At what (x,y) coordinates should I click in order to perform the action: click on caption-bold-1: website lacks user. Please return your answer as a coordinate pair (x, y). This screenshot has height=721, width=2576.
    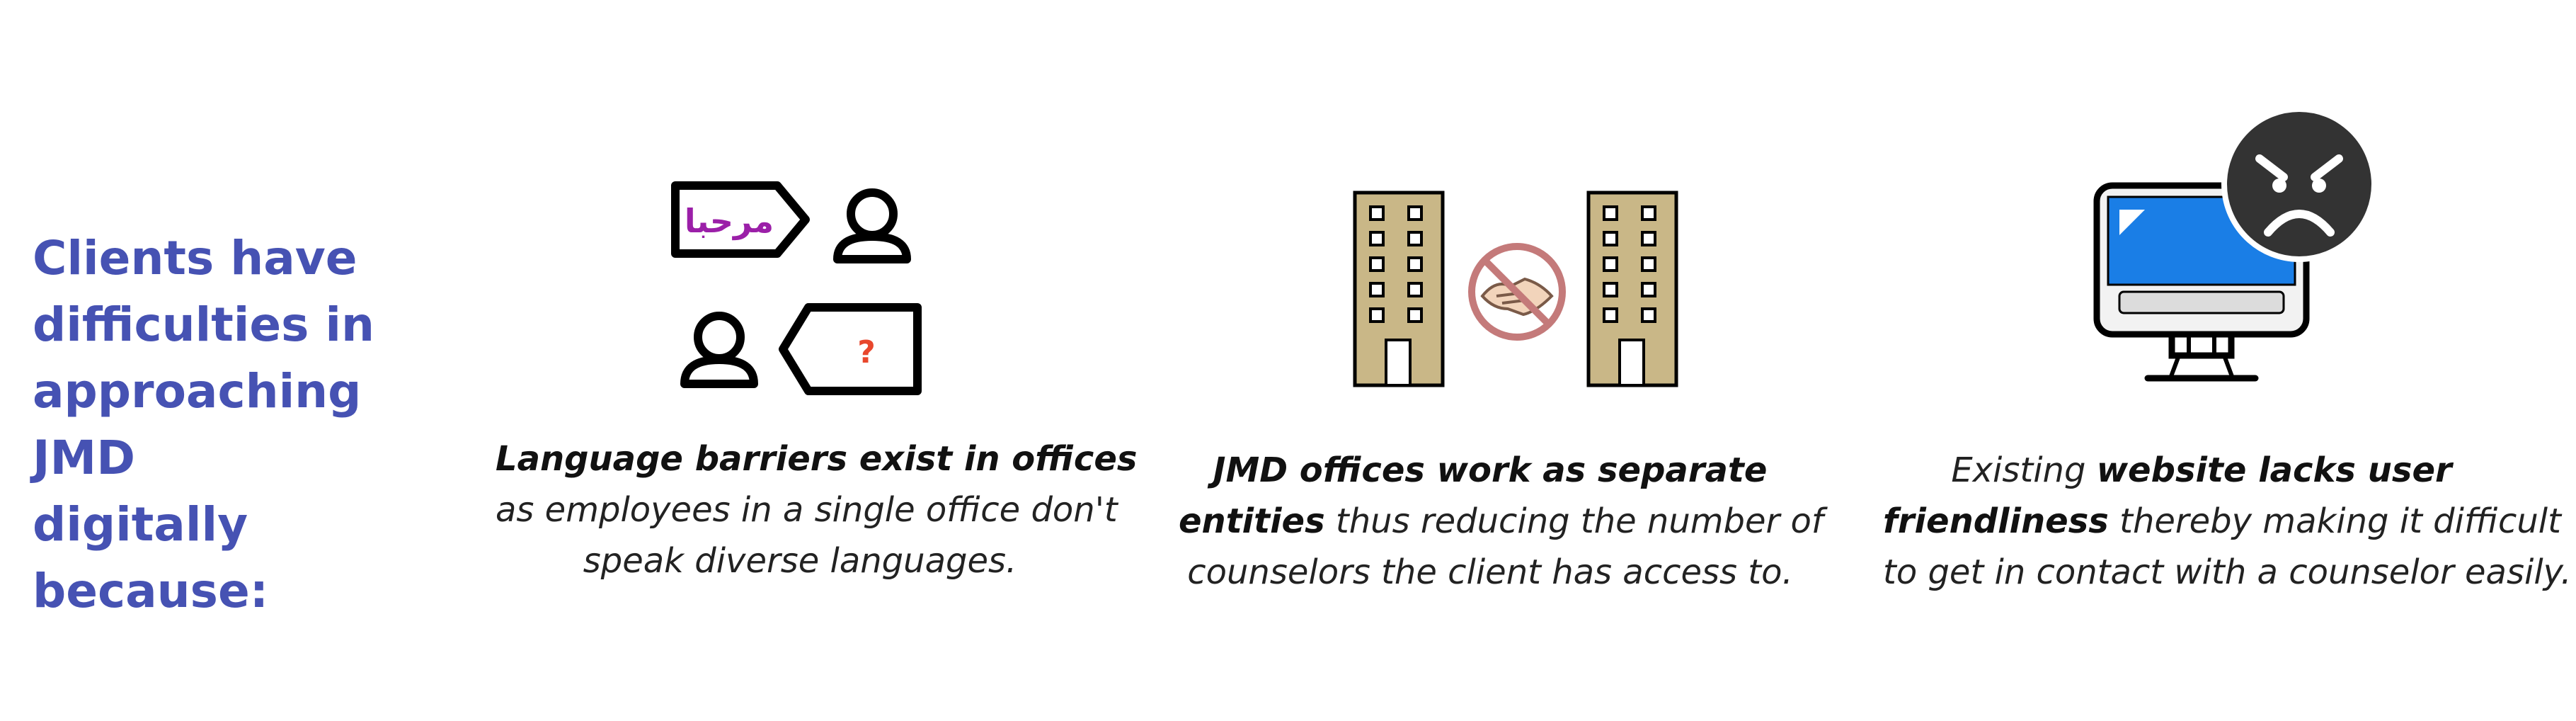
    Looking at the image, I should click on (2274, 470).